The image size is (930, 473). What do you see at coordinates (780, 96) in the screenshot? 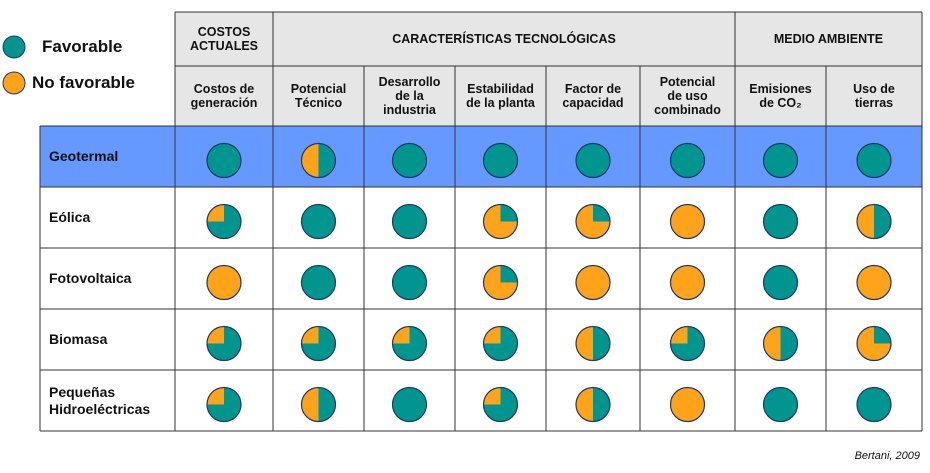
I see `column-header: Emisiones de CO₂` at bounding box center [780, 96].